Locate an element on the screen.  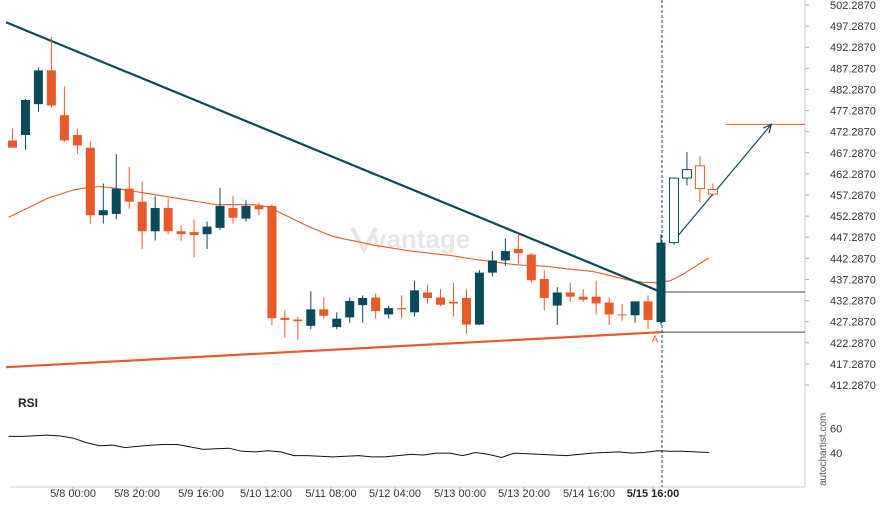
y-tick-label: 437.2870 is located at coordinates (853, 280).